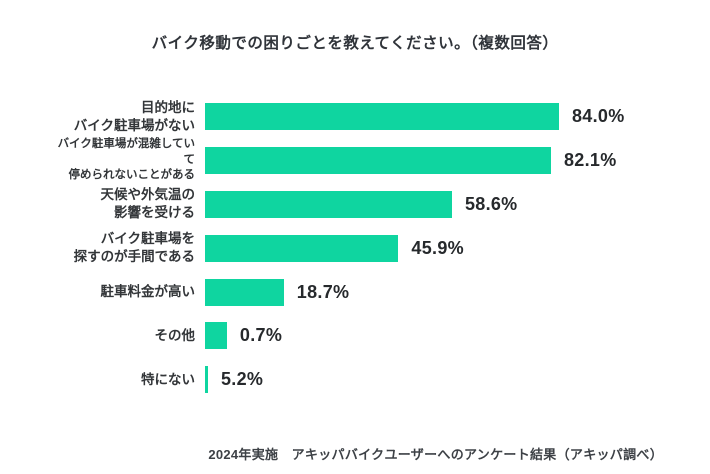 The width and height of the screenshot is (710, 474). Describe the element at coordinates (323, 291) in the screenshot. I see `value-label: 18.7%` at that location.